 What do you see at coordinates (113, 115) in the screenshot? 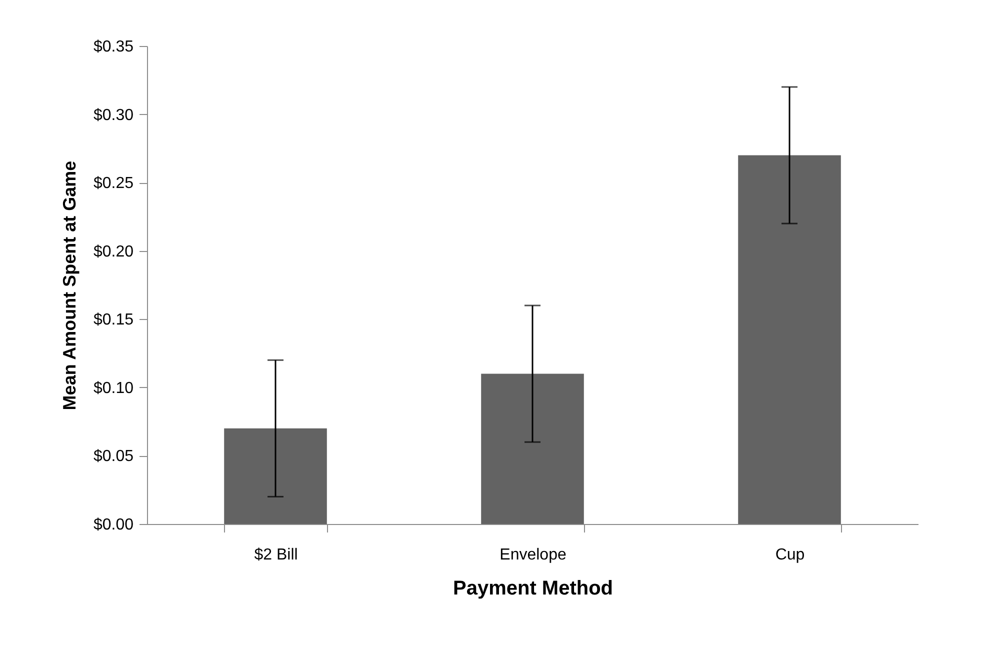
I see `y-tick-label: $0.30` at bounding box center [113, 115].